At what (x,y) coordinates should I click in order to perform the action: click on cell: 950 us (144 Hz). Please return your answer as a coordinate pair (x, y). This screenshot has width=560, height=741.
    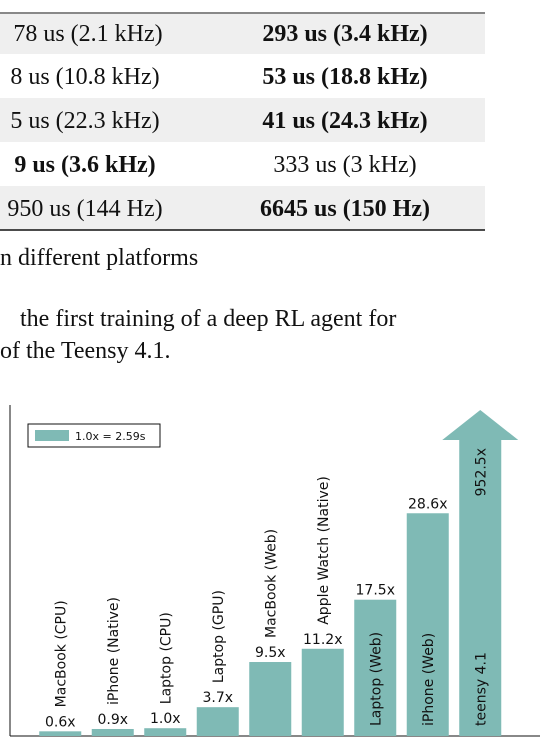
    Looking at the image, I should click on (84, 209).